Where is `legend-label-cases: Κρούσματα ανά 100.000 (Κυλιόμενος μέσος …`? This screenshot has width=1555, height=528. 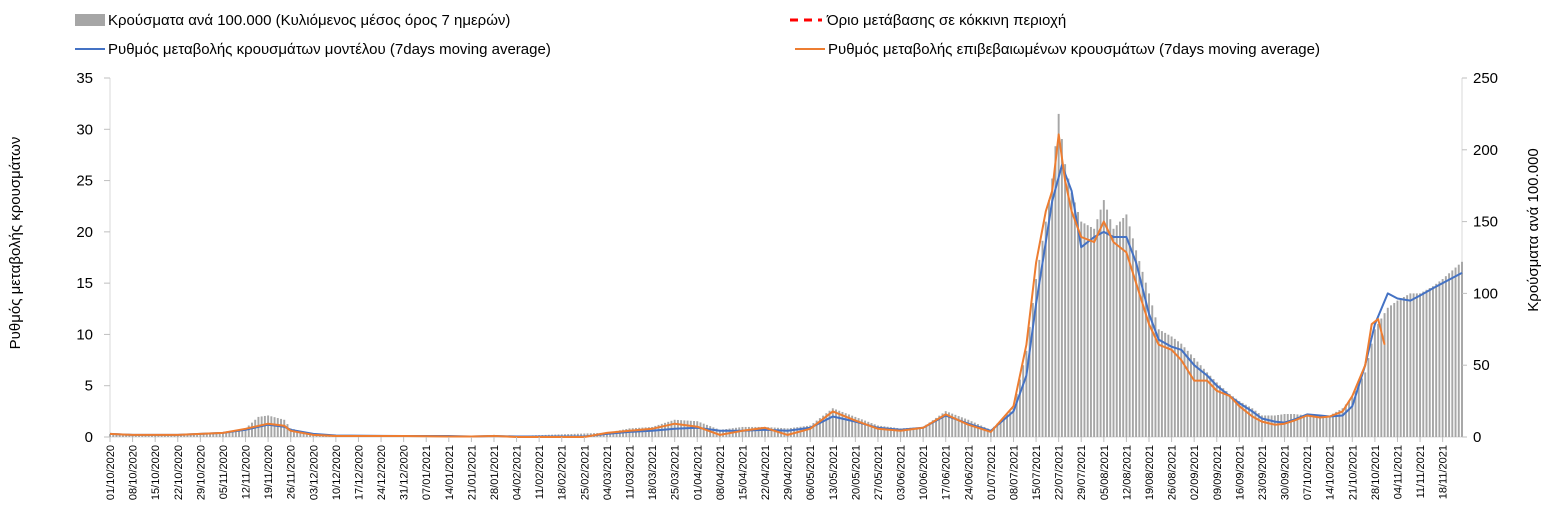
legend-label-cases: Κρούσματα ανά 100.000 (Κυλιόμενος μέσος … is located at coordinates (309, 20).